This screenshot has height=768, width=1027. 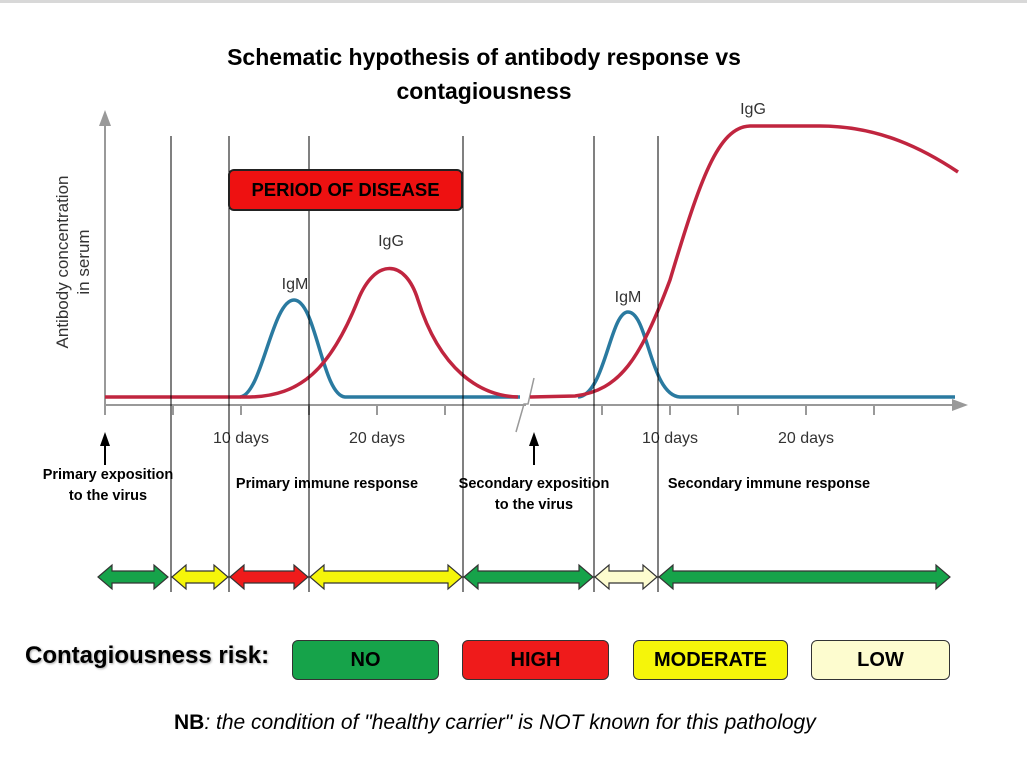 What do you see at coordinates (766, 354) in the screenshot?
I see `igm-curve-secondary` at bounding box center [766, 354].